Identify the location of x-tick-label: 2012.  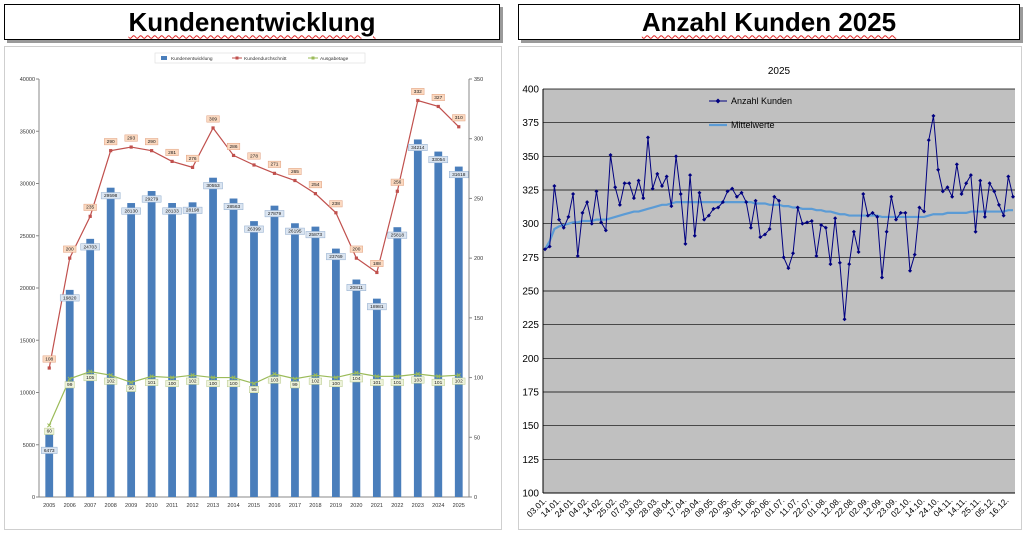
(192, 506).